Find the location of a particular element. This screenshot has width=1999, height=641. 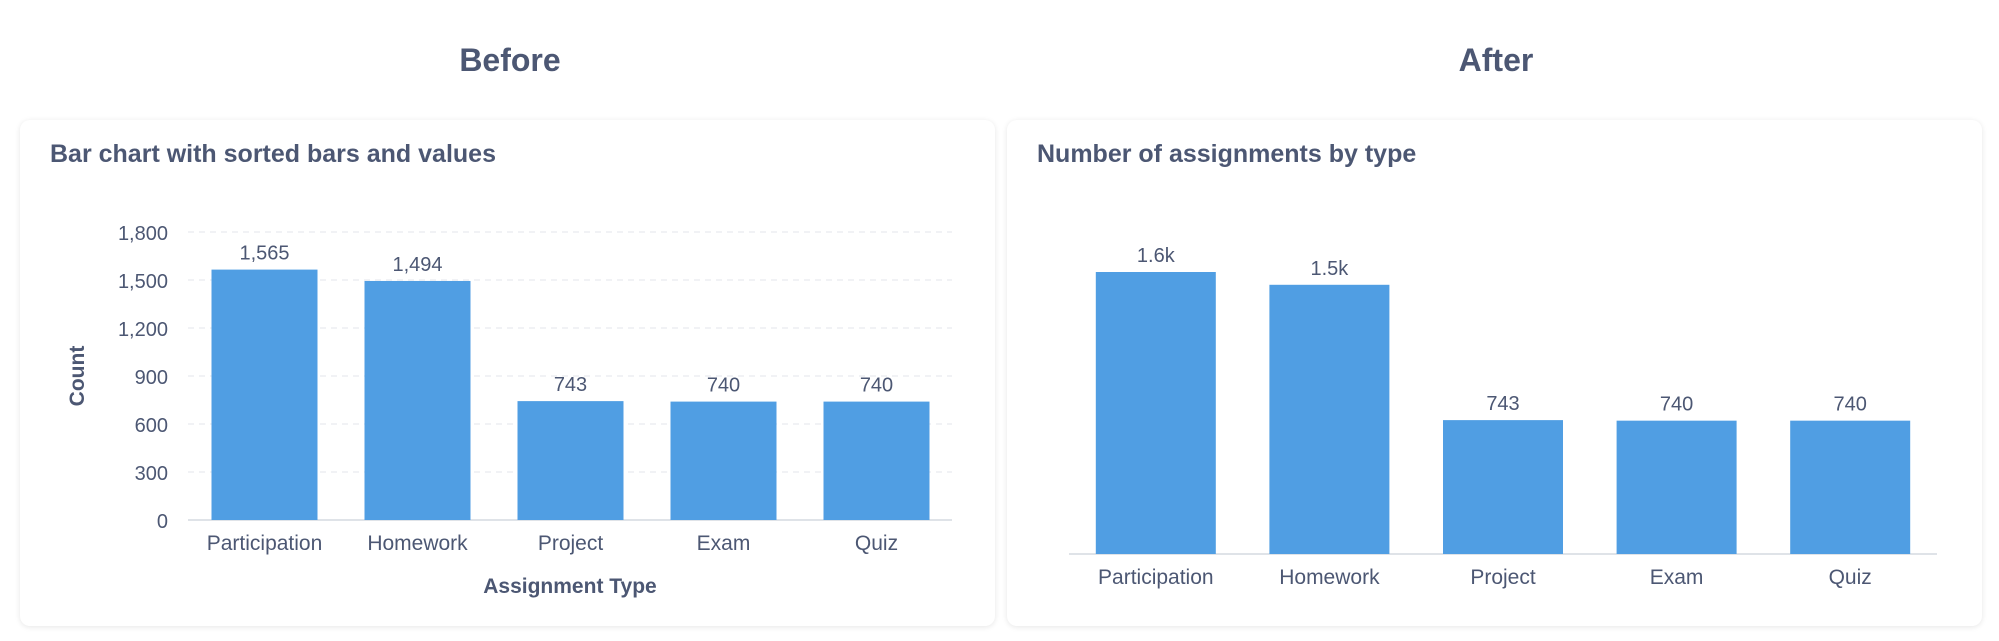

bar-value-label: 1.5k is located at coordinates (1329, 269).